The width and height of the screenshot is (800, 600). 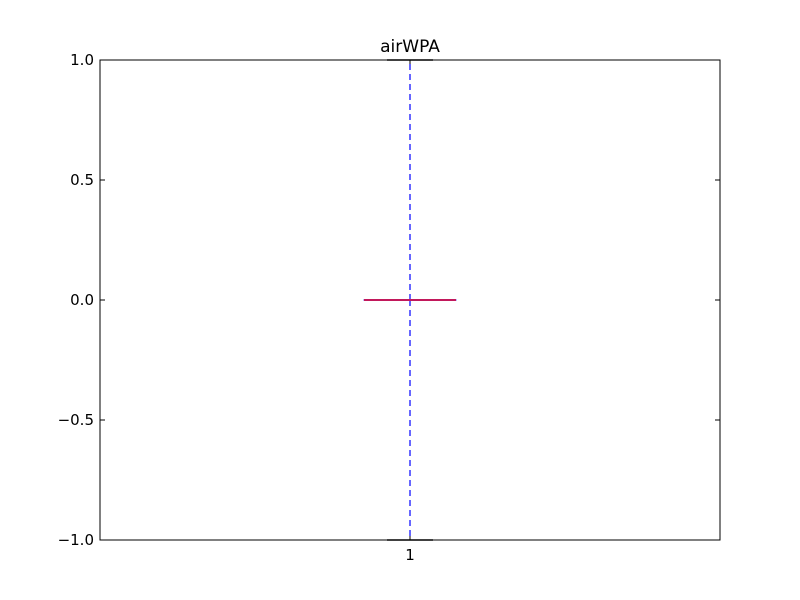 What do you see at coordinates (82, 60) in the screenshot?
I see `y-tick-label: 1.0` at bounding box center [82, 60].